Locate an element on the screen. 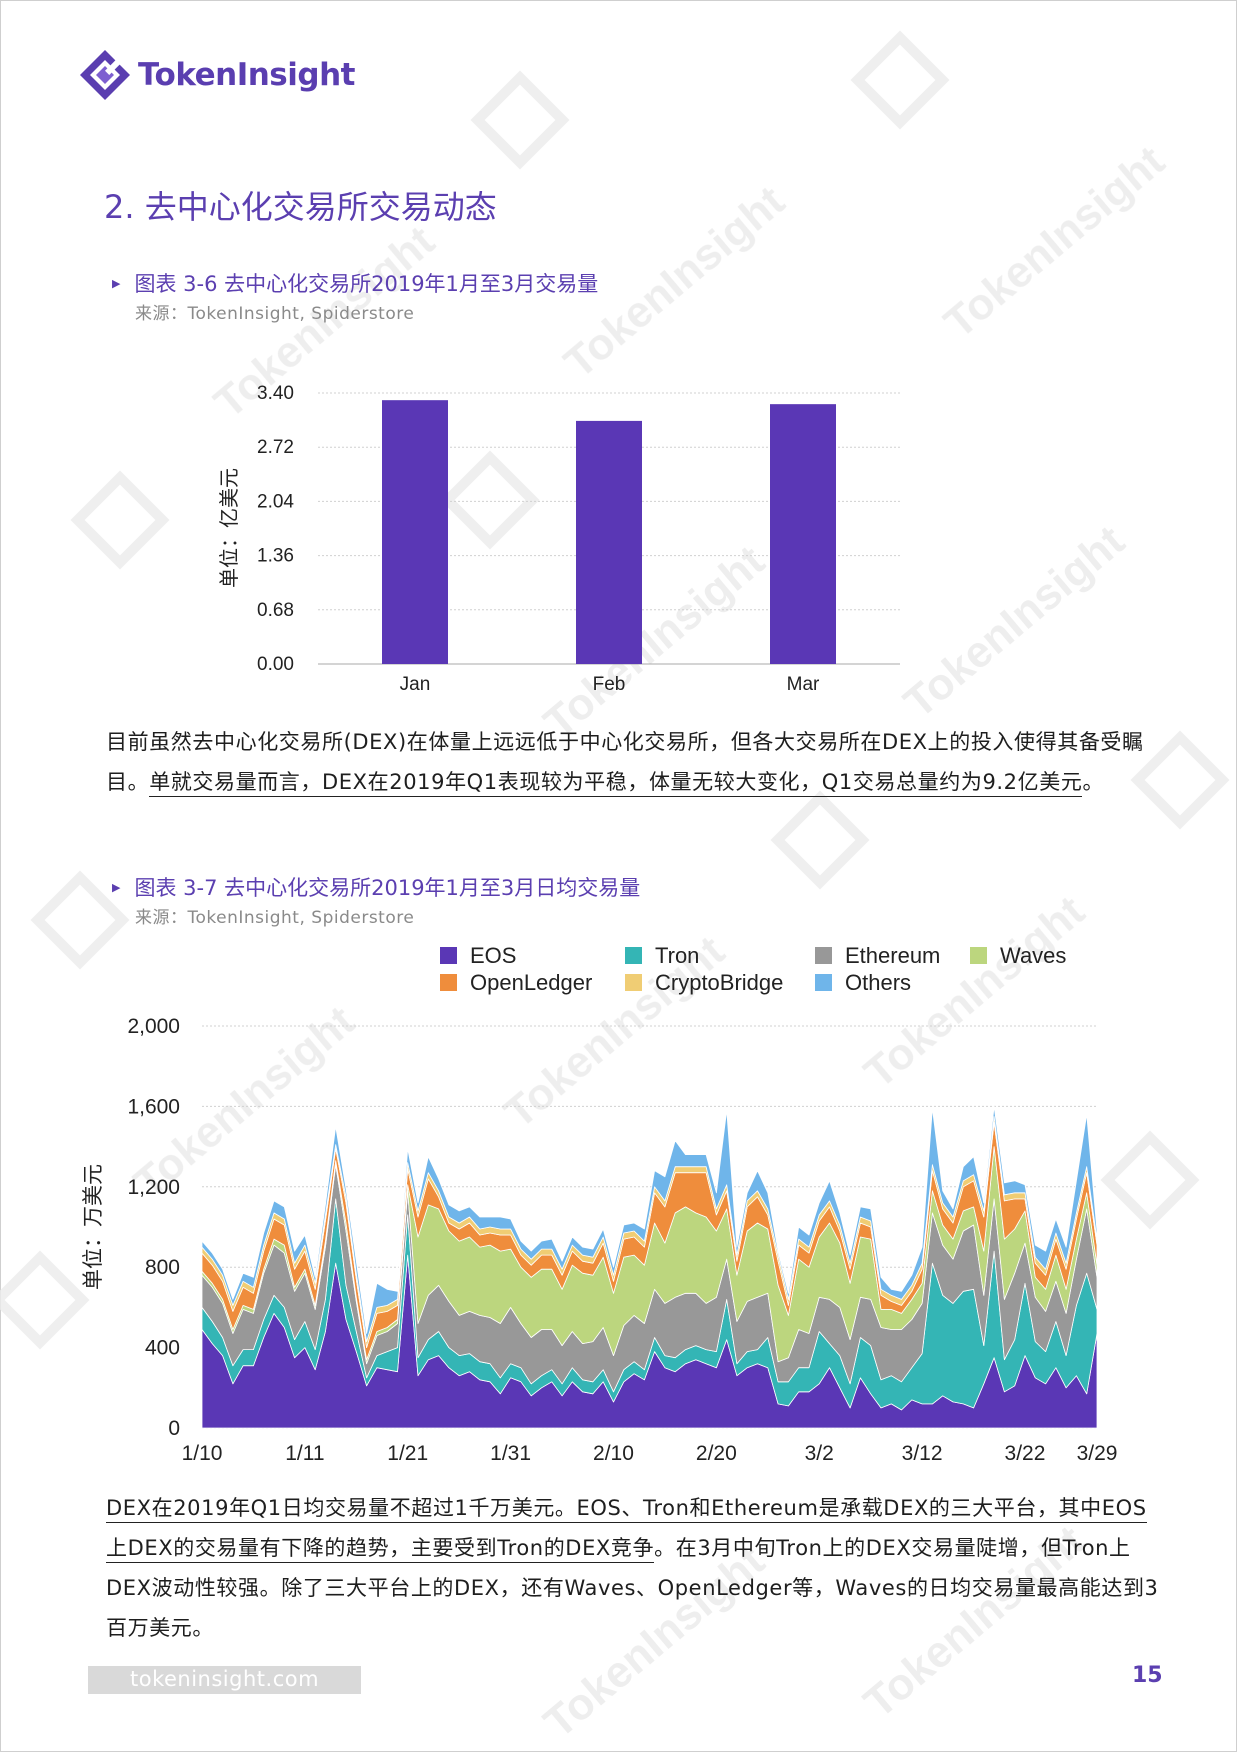  x-tick-label: 1/21 is located at coordinates (407, 1453).